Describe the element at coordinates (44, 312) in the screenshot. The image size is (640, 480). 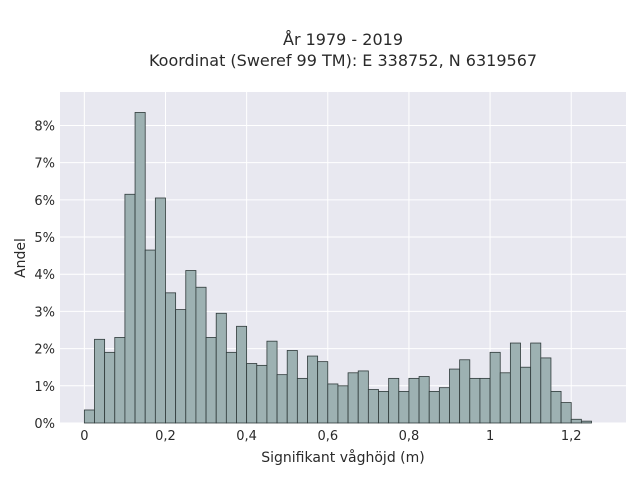
I see `y-tick-label-3: 3%` at that location.